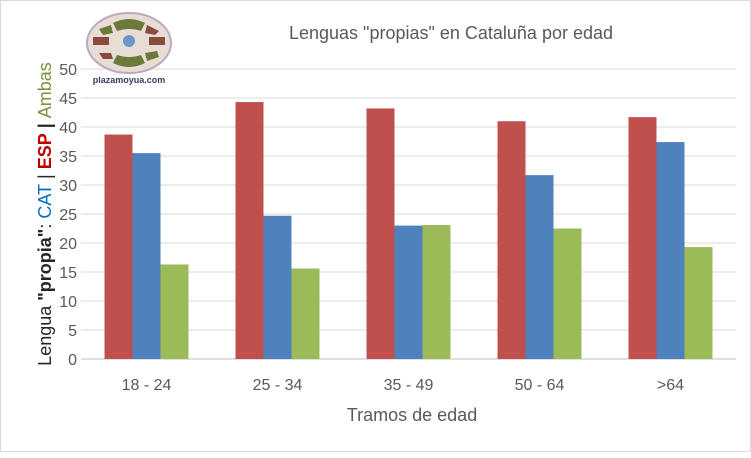 This screenshot has height=458, width=751. What do you see at coordinates (72, 360) in the screenshot?
I see `y-tick-label: 0` at bounding box center [72, 360].